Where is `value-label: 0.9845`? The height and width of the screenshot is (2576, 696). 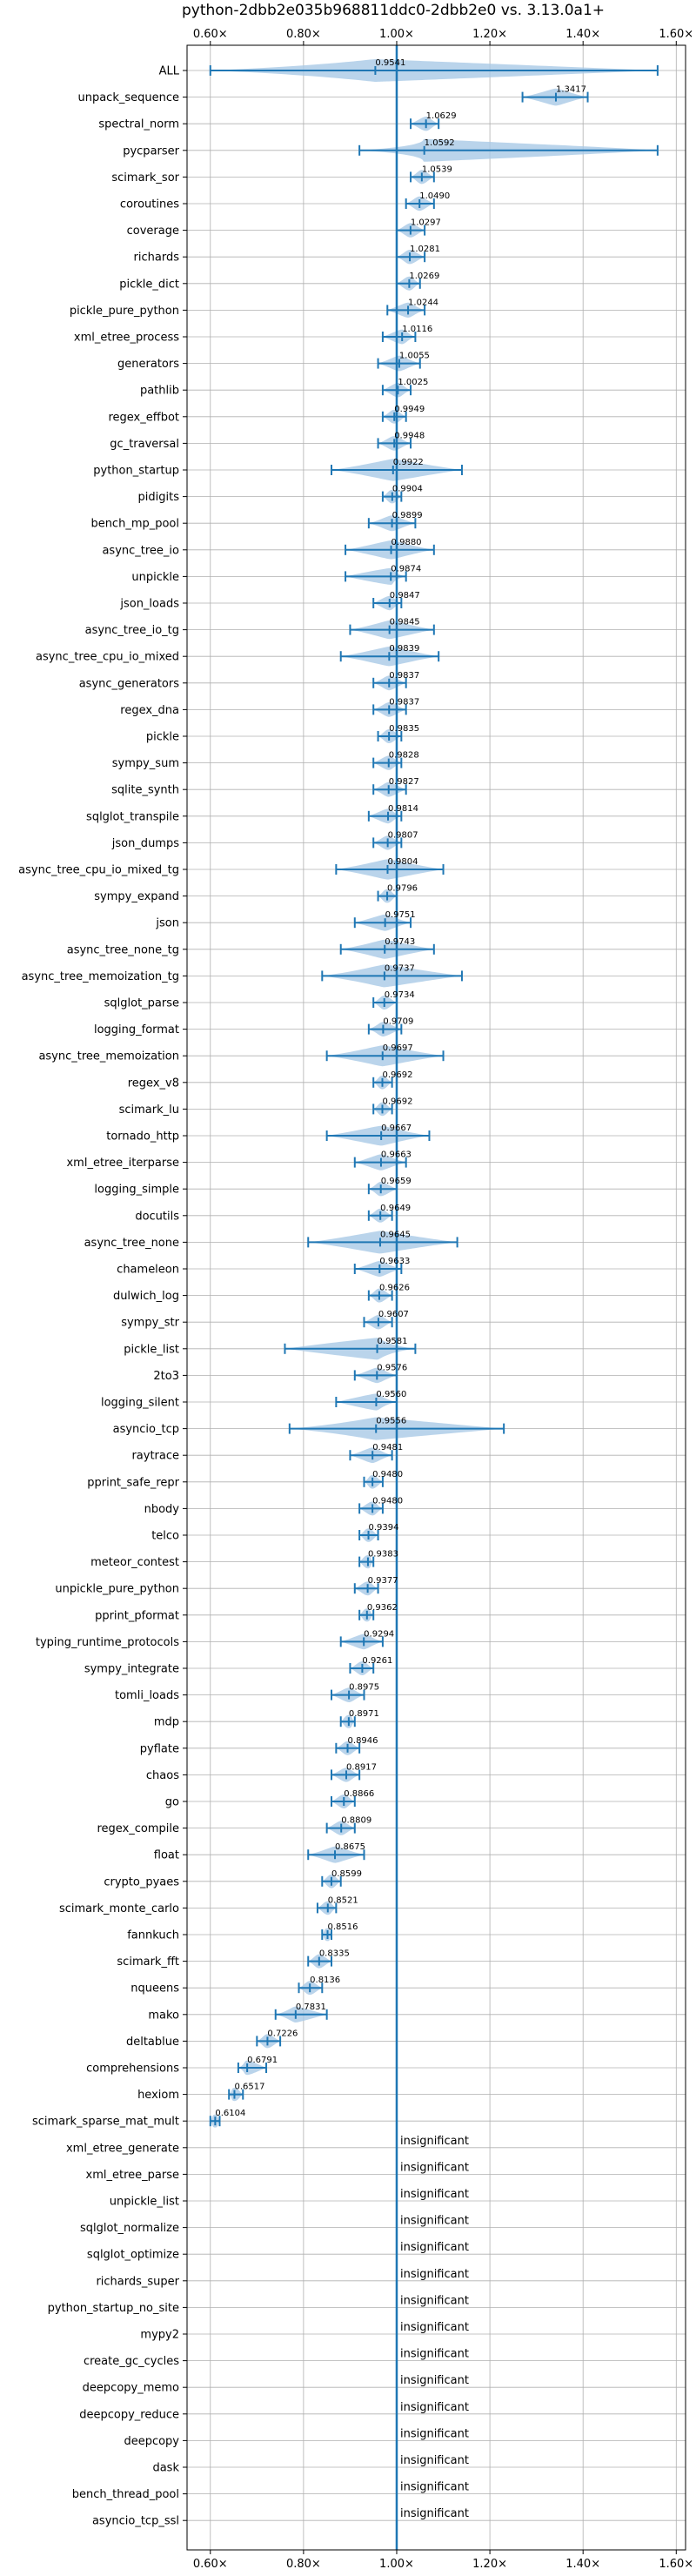
value-label: 0.9845 is located at coordinates (405, 622).